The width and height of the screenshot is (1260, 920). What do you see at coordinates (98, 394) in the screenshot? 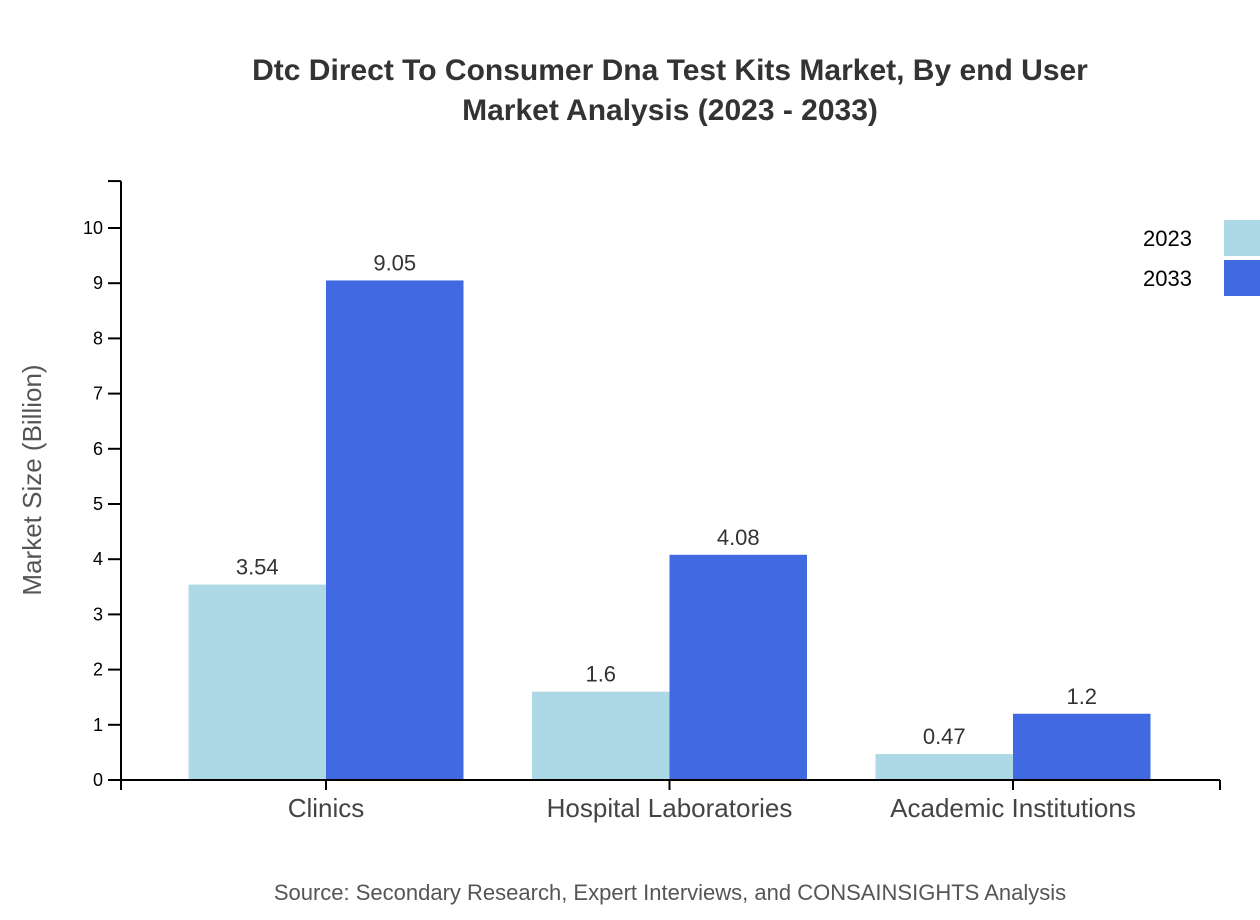
I see `y-tick-label: 7` at bounding box center [98, 394].